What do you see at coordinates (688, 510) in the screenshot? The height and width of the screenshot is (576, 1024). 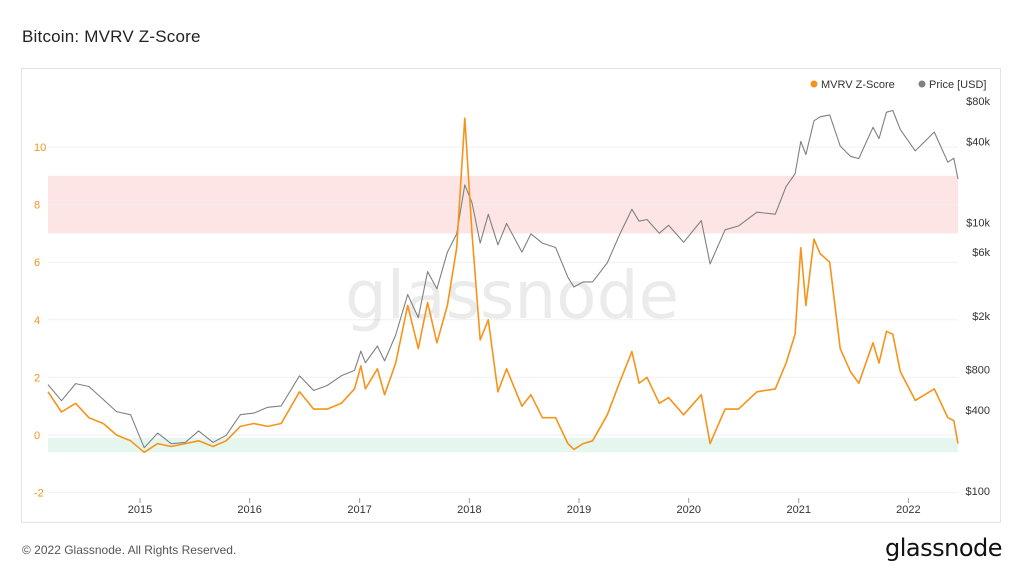 I see `x-tick-label: 2020` at bounding box center [688, 510].